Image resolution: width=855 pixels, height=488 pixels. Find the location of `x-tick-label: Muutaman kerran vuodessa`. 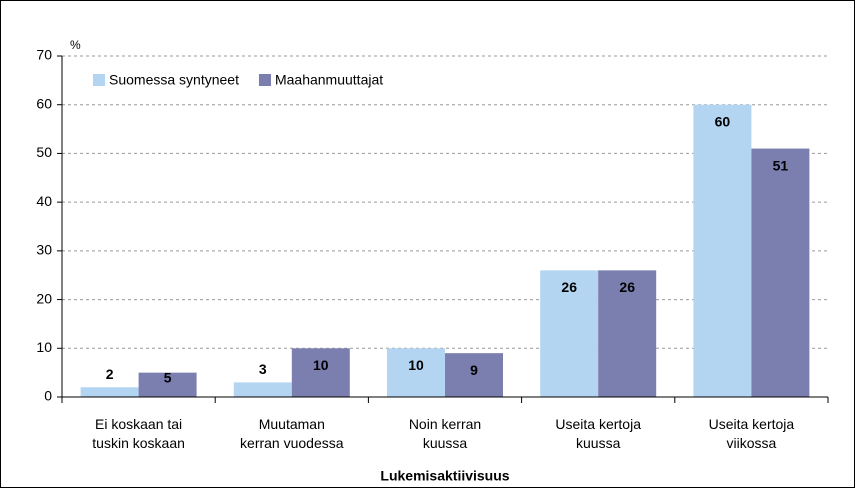

x-tick-label: Muutaman kerran vuodessa is located at coordinates (292, 433).